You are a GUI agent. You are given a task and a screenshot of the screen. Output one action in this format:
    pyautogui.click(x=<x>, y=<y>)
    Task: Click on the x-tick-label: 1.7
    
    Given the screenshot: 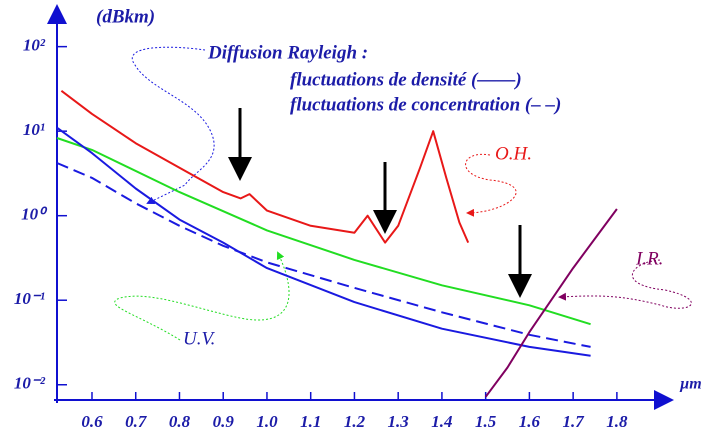 What is the action you would take?
    pyautogui.click(x=574, y=421)
    